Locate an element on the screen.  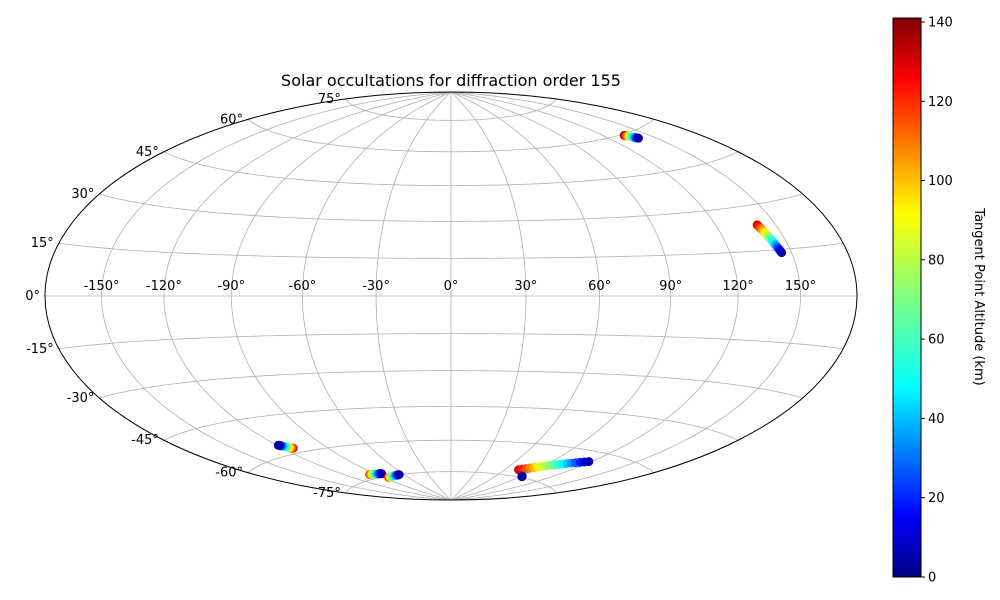
longitude-tick-label: -30° is located at coordinates (376, 286).